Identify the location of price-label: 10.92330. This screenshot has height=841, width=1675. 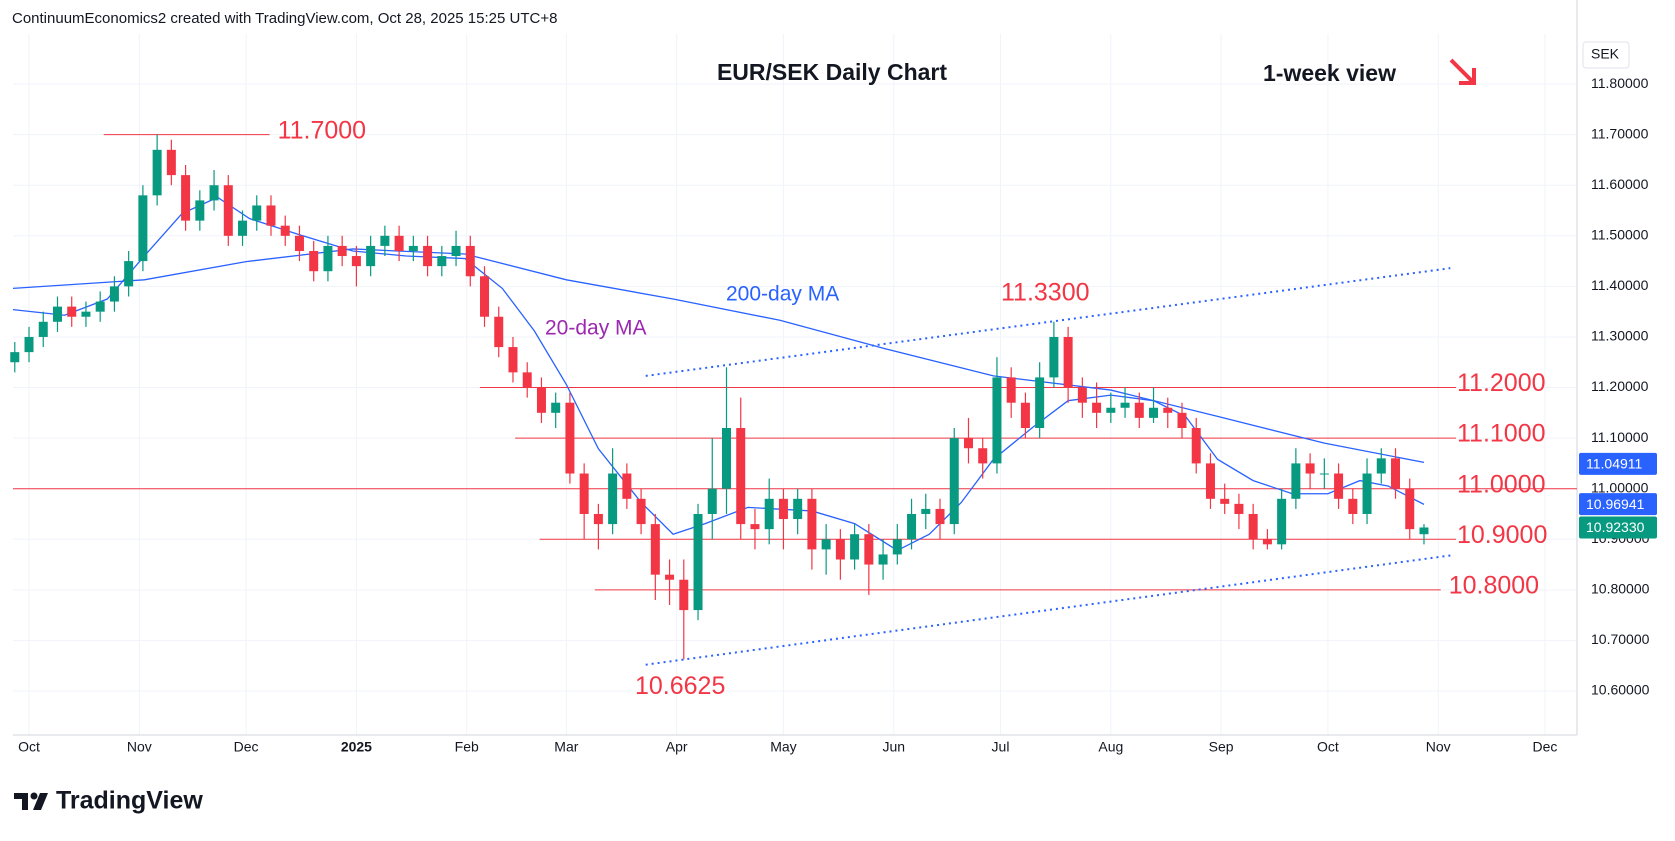
(1615, 527).